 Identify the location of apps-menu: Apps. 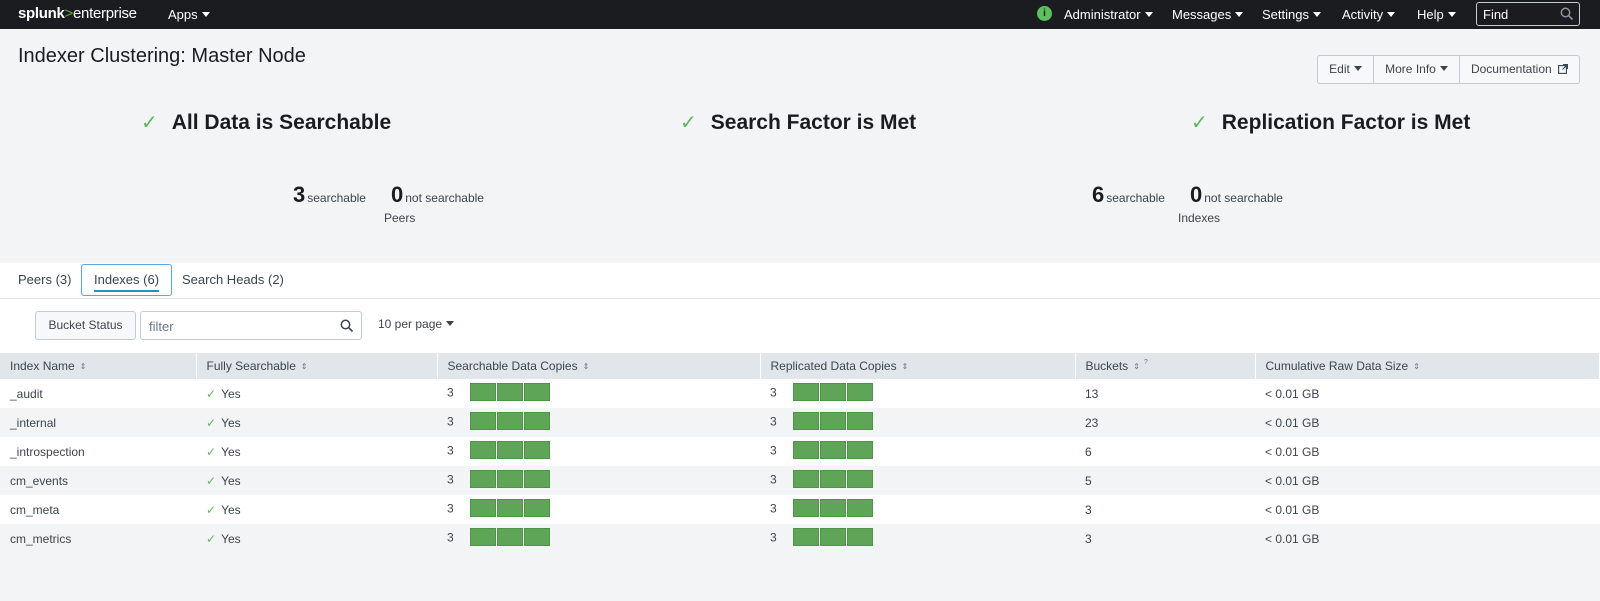
(189, 14).